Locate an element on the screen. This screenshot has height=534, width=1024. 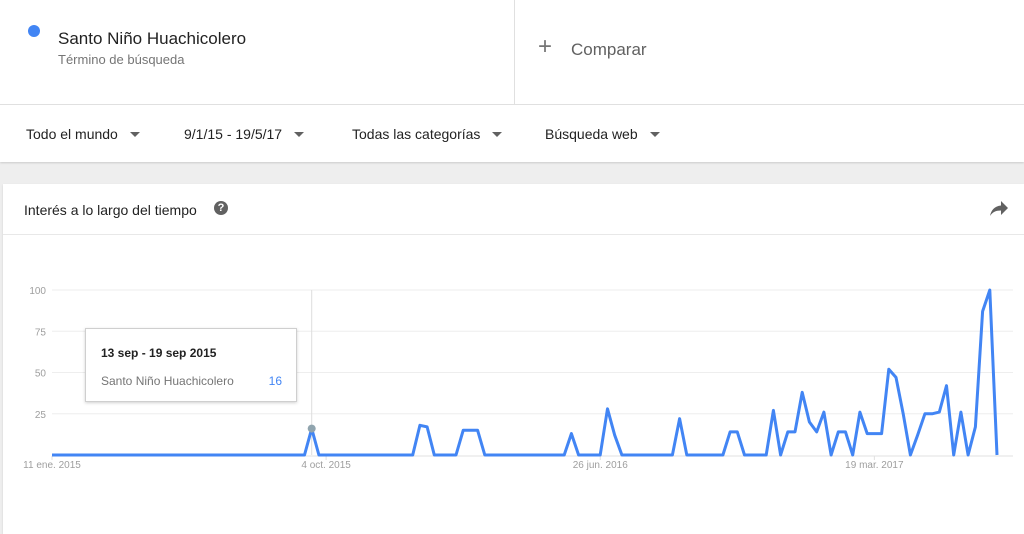
compare-label: Comparar is located at coordinates (609, 49).